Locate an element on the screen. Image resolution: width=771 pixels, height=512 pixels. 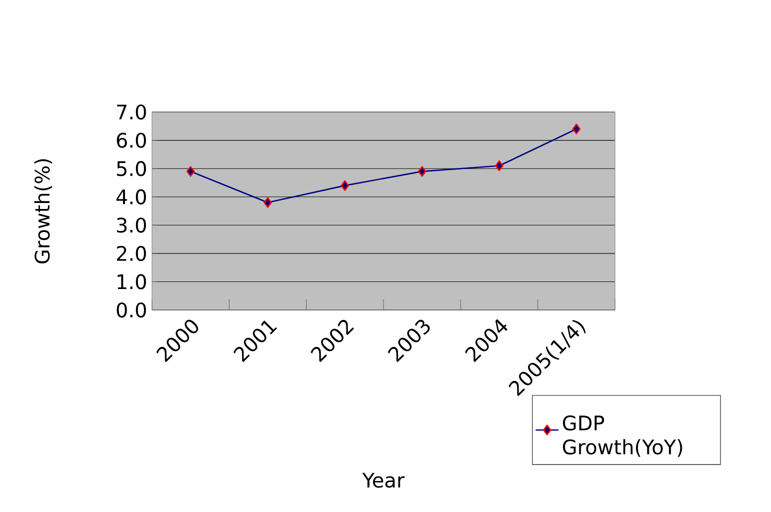
y-tick-label: 2.0 is located at coordinates (131, 254).